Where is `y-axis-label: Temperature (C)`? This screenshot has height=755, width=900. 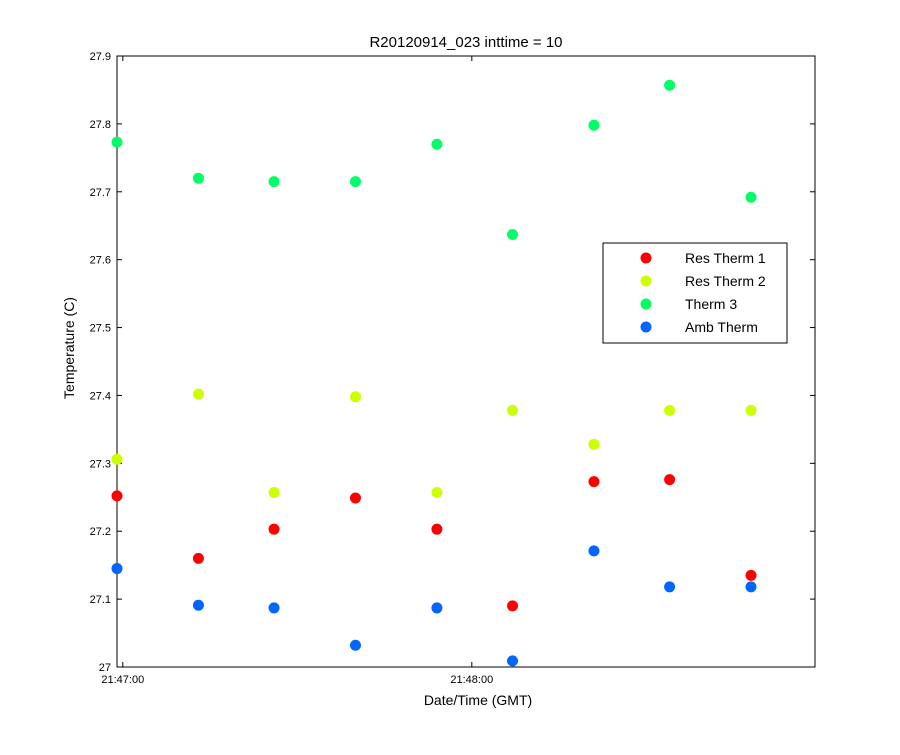 y-axis-label: Temperature (C) is located at coordinates (69, 348).